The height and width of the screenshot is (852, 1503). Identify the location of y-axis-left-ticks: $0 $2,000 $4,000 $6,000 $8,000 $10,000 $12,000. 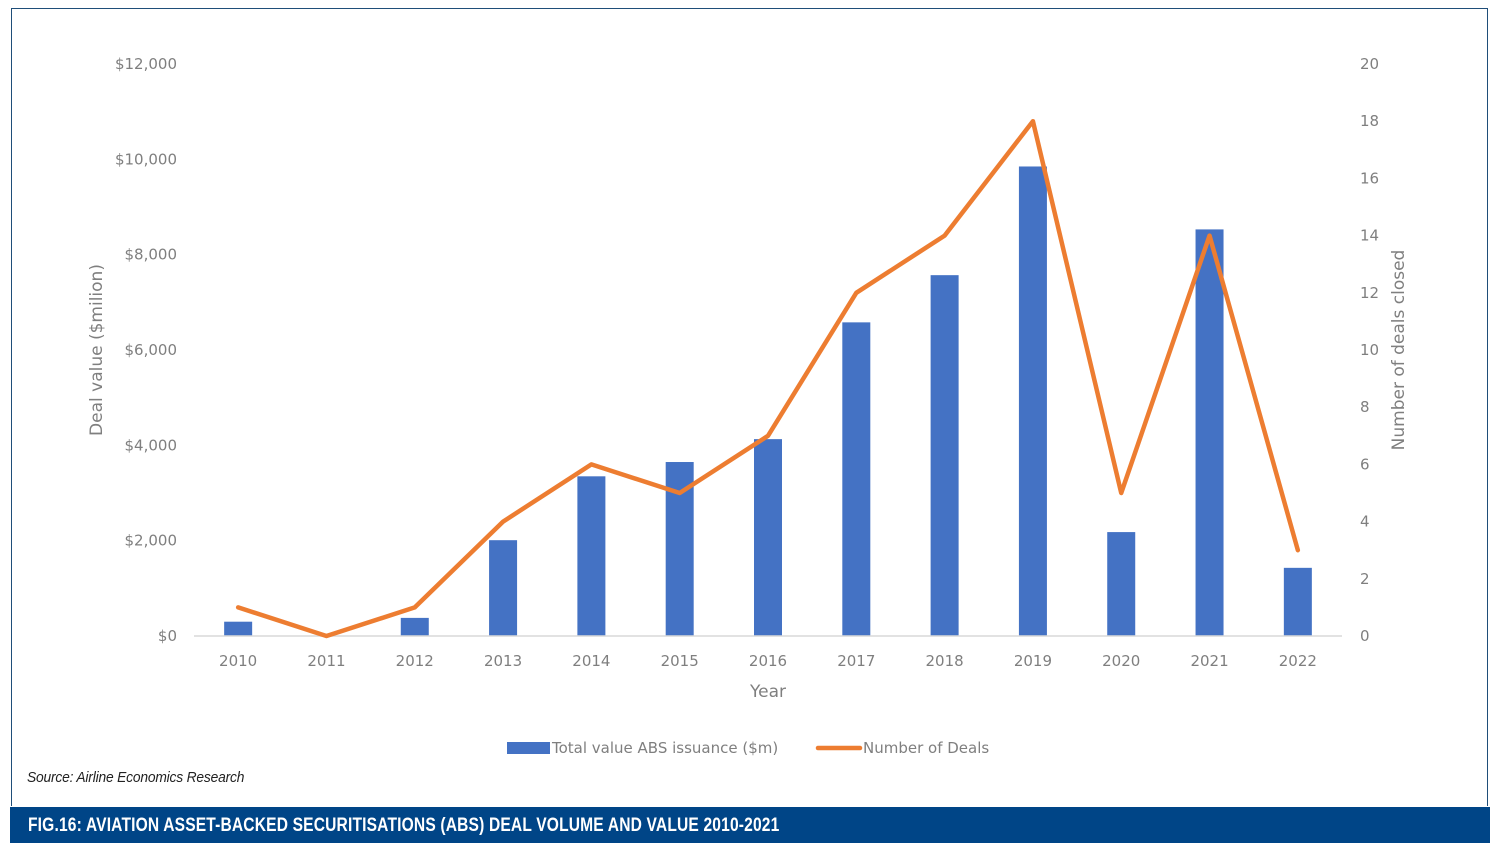
(146, 350).